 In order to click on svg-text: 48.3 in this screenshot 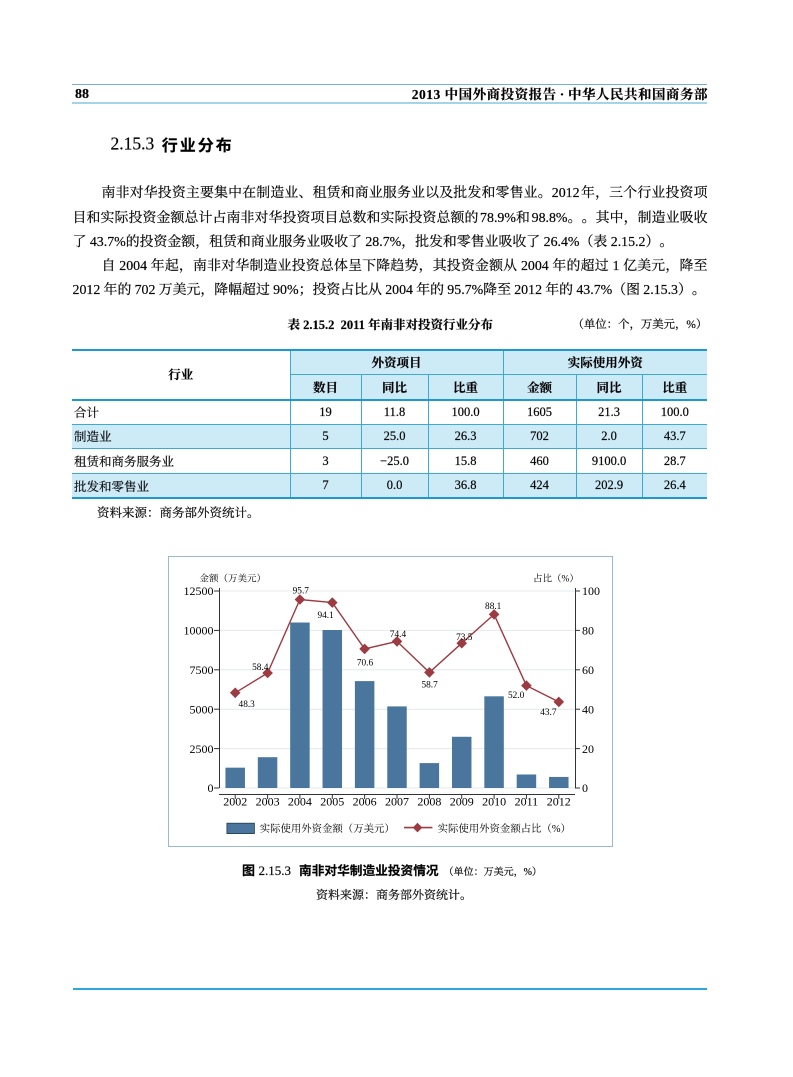, I will do `click(247, 705)`.